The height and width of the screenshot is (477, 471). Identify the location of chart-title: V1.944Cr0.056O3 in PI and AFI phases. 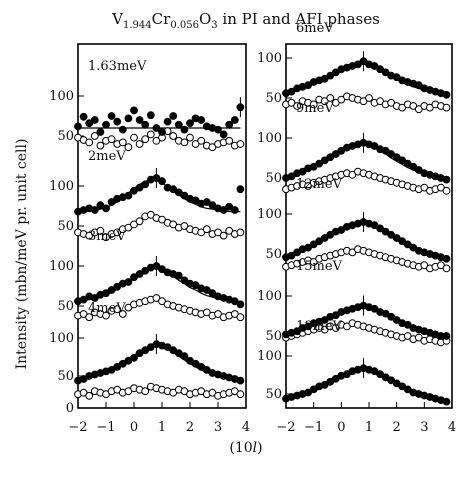
(245, 20).